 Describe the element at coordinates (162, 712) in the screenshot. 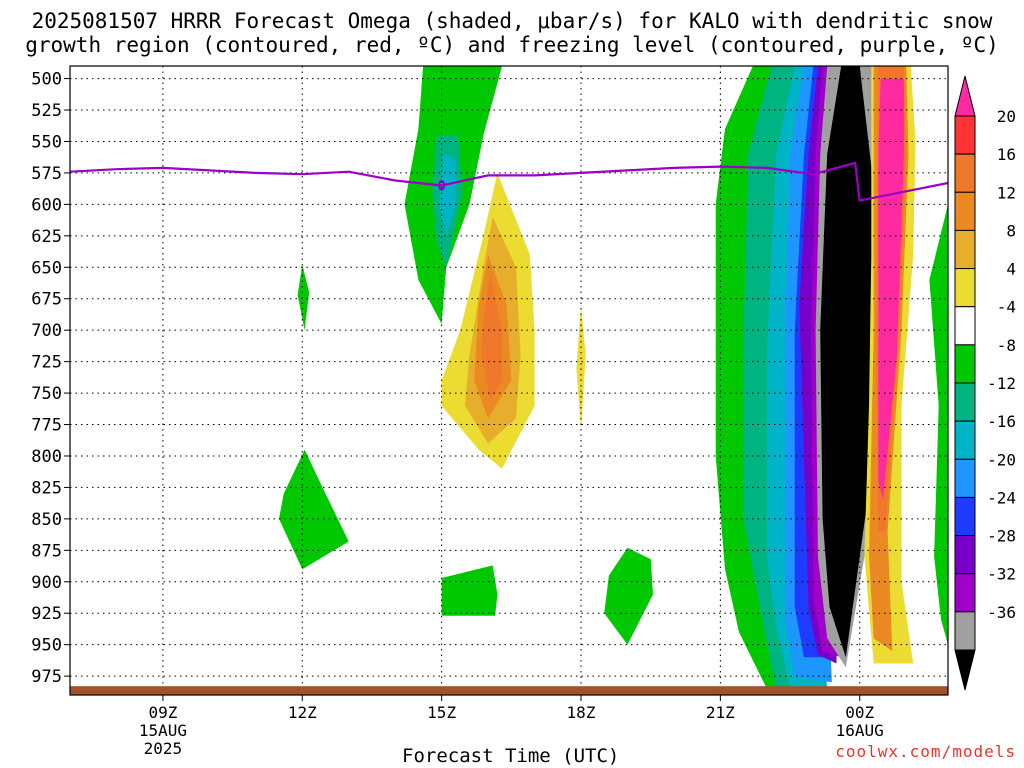

I see `x-tick-label: 09Z` at that location.